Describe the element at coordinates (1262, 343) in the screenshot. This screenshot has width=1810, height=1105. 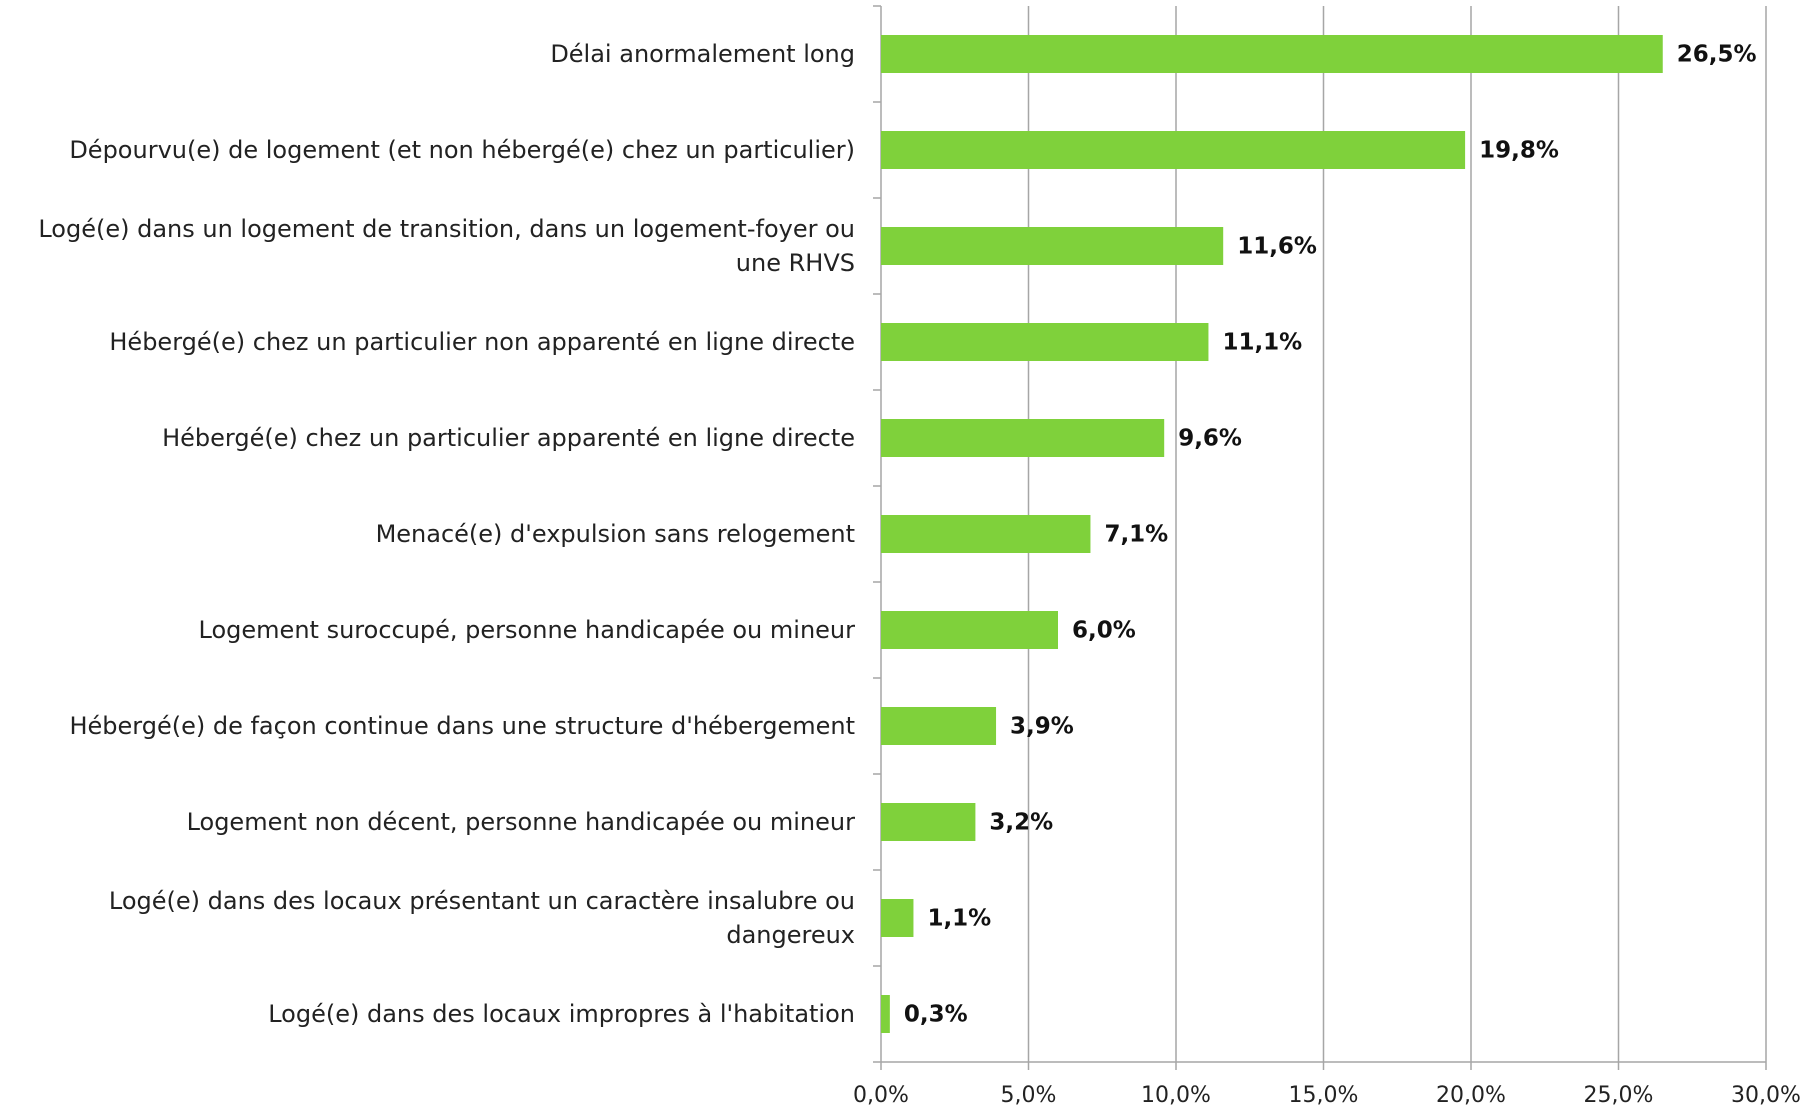
I see `value-label: 11,1%` at that location.